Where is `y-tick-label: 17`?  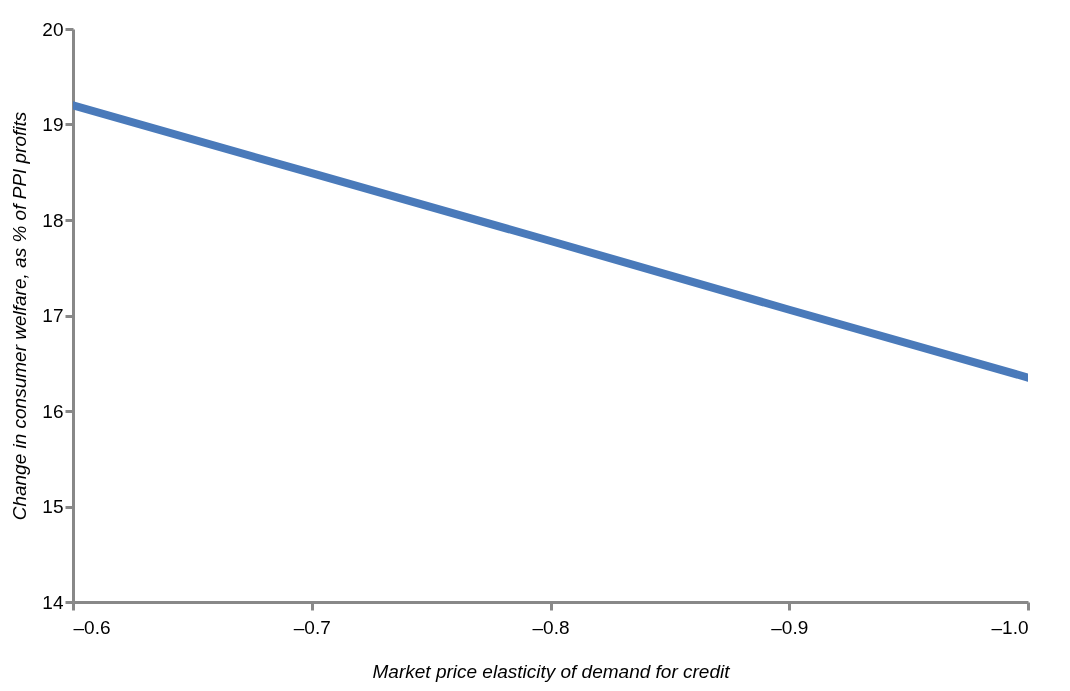
y-tick-label: 17 is located at coordinates (53, 315).